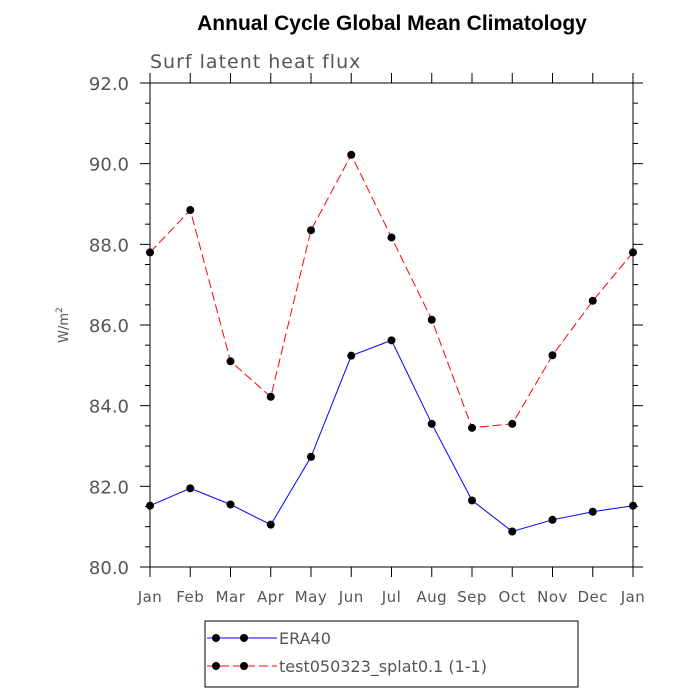  I want to click on x-tick-label: Dec, so click(592, 597).